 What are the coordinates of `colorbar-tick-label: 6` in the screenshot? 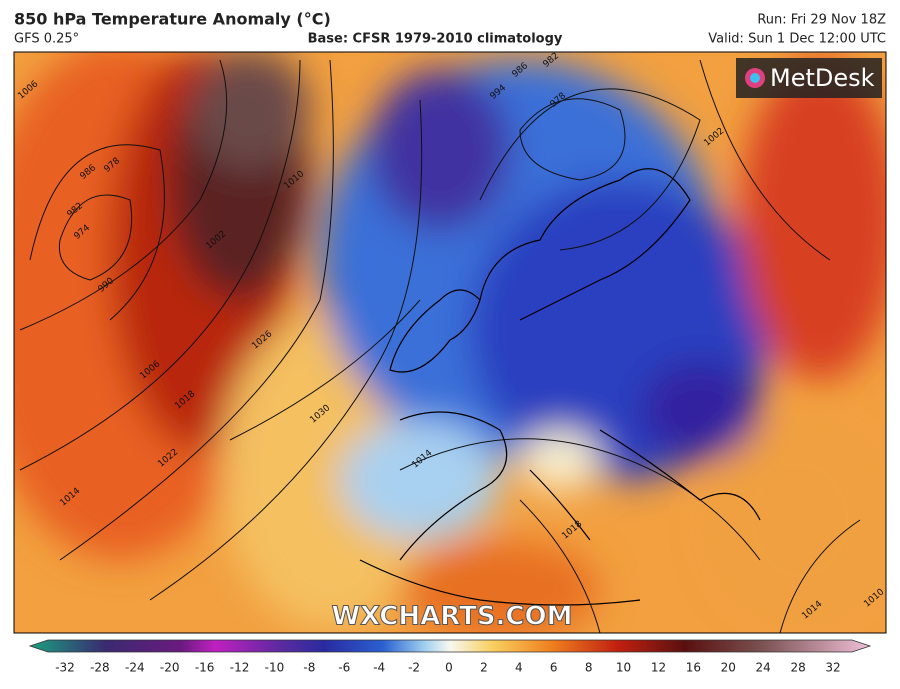 It's located at (554, 668).